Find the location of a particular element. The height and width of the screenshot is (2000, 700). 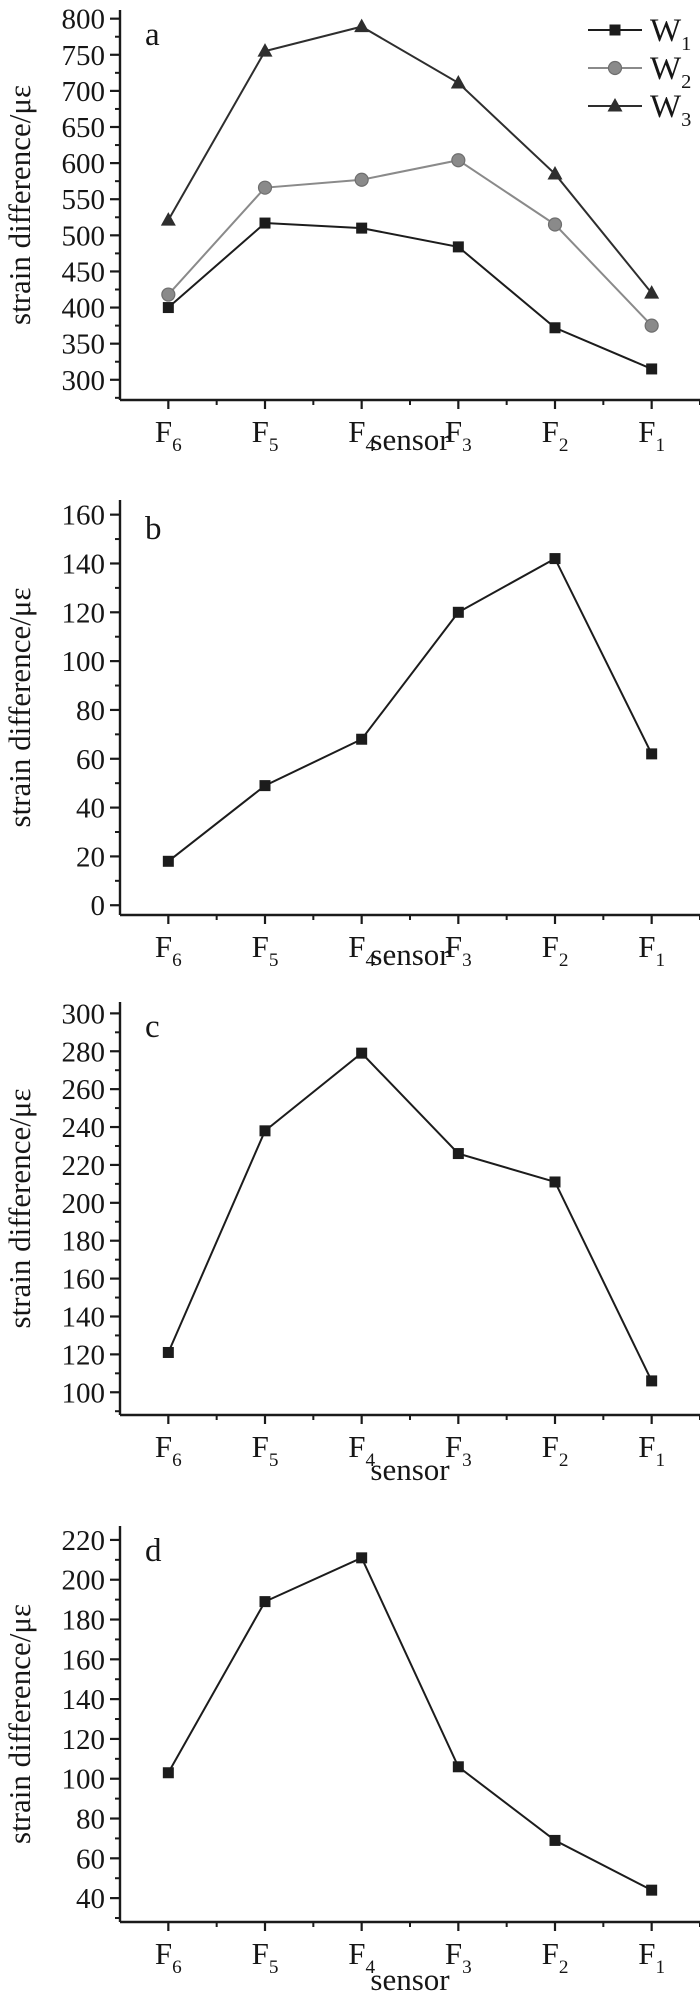

y-tick-label: 140 is located at coordinates (84, 1700).